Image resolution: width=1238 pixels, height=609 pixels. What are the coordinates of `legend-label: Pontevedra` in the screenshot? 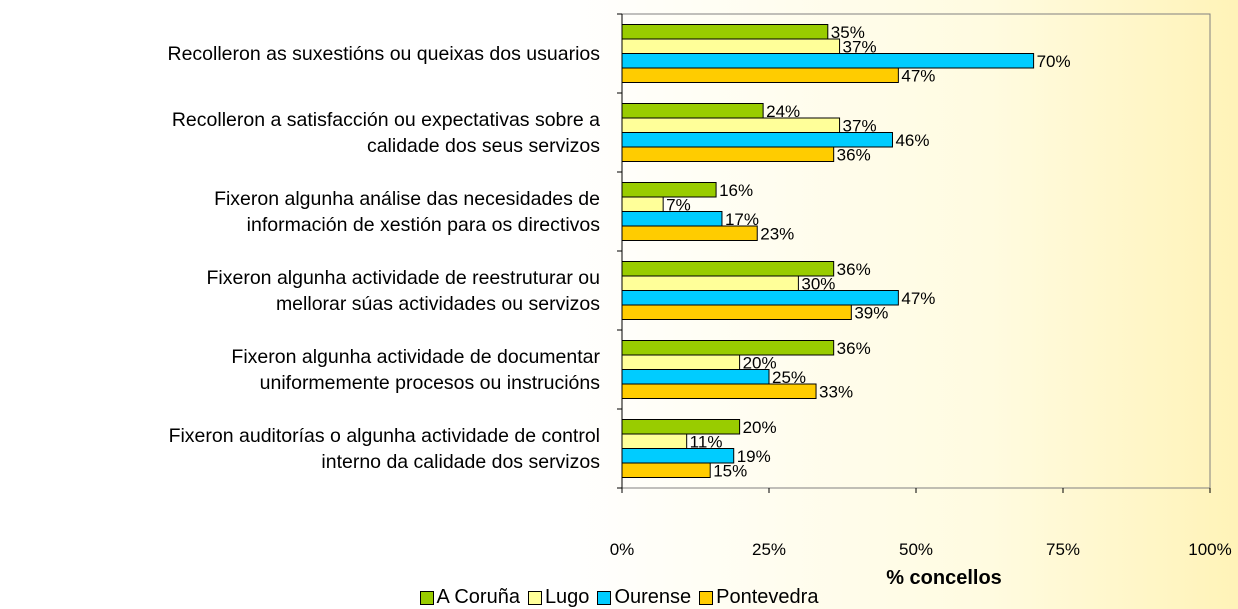 It's located at (767, 597).